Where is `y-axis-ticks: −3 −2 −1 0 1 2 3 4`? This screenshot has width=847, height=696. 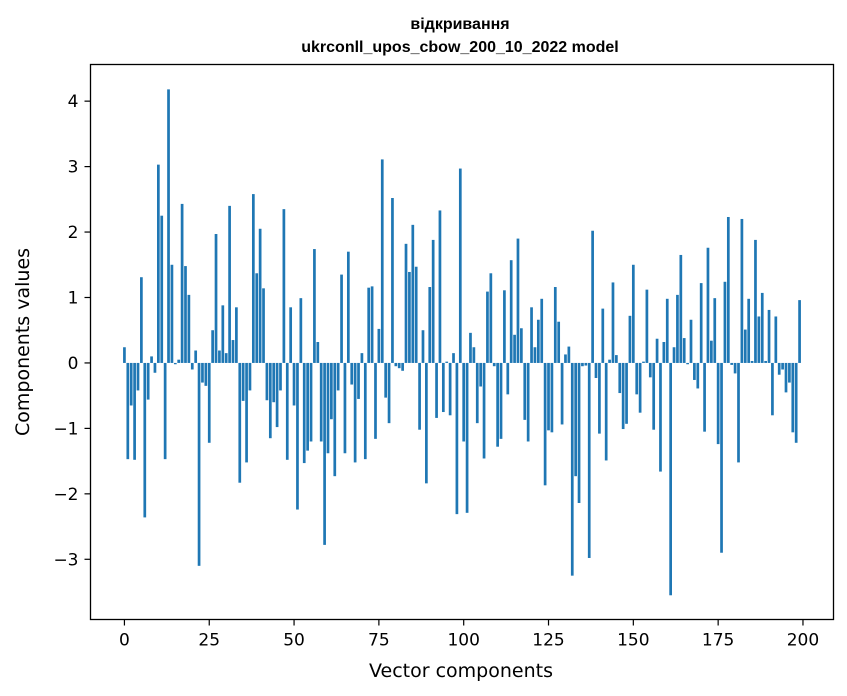
y-axis-ticks: −3 −2 −1 0 1 2 3 4 is located at coordinates (72, 331).